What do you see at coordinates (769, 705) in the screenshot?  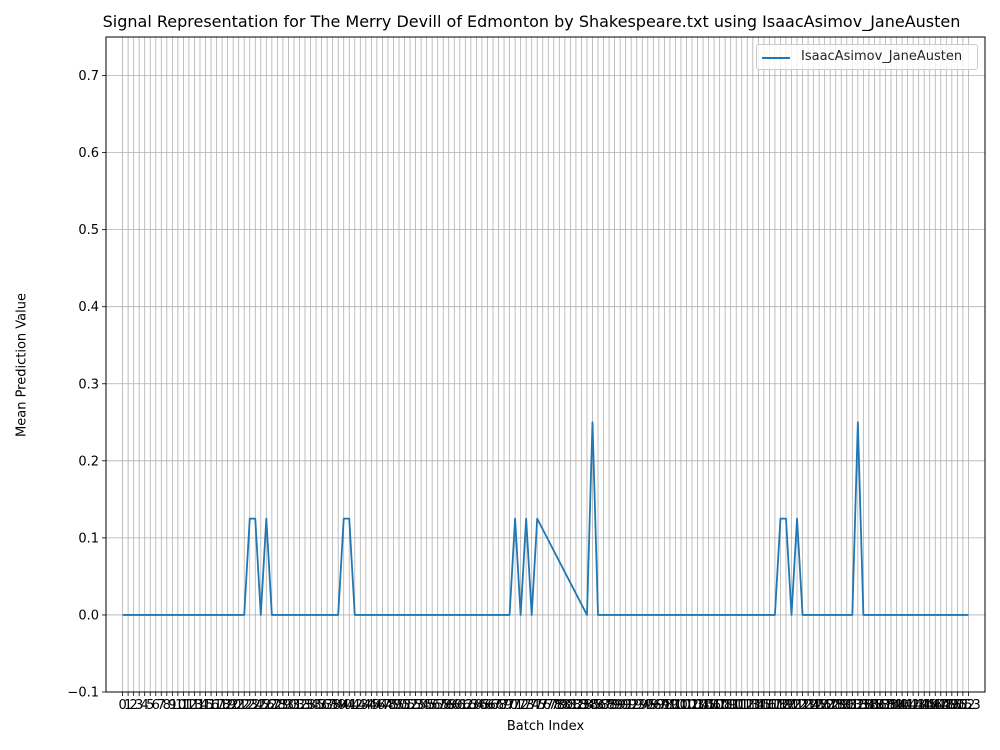 I see `x-tick-label: 117` at bounding box center [769, 705].